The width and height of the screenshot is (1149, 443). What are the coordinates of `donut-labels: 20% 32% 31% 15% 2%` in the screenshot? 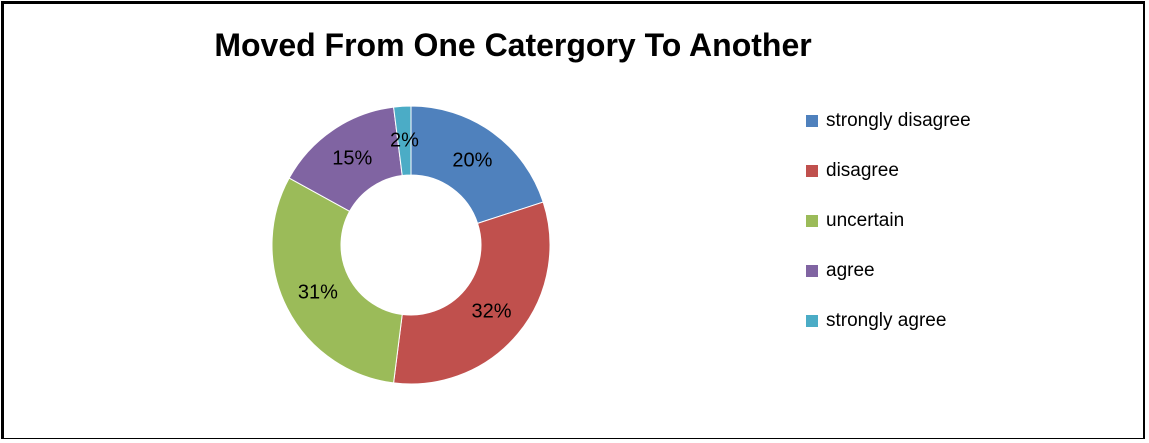 It's located at (405, 226).